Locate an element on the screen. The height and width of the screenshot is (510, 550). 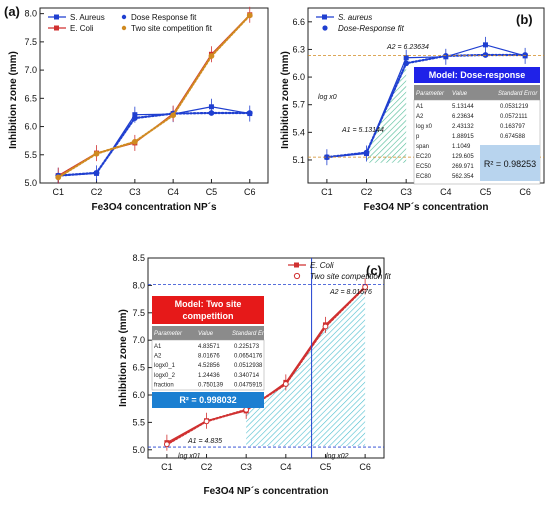
table-cell: 0.225173 is located at coordinates (247, 347).